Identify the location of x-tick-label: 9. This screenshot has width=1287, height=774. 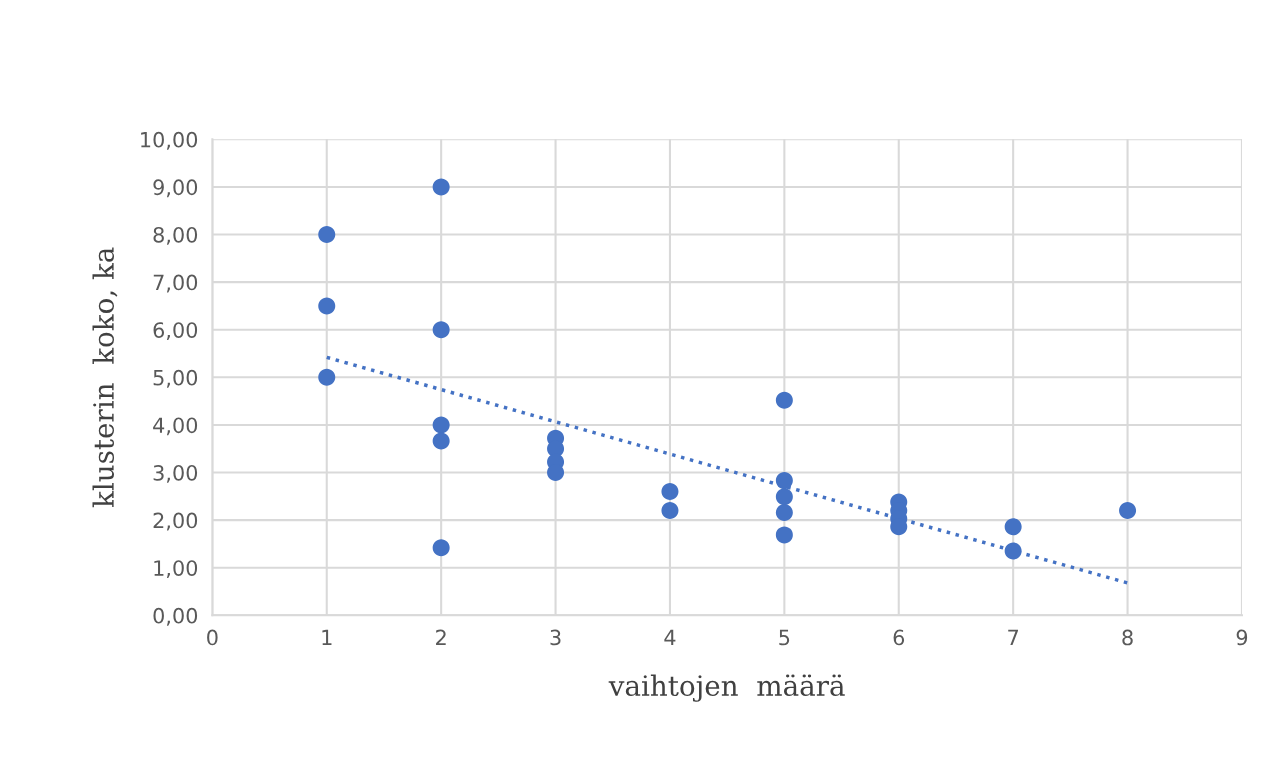
(1242, 637).